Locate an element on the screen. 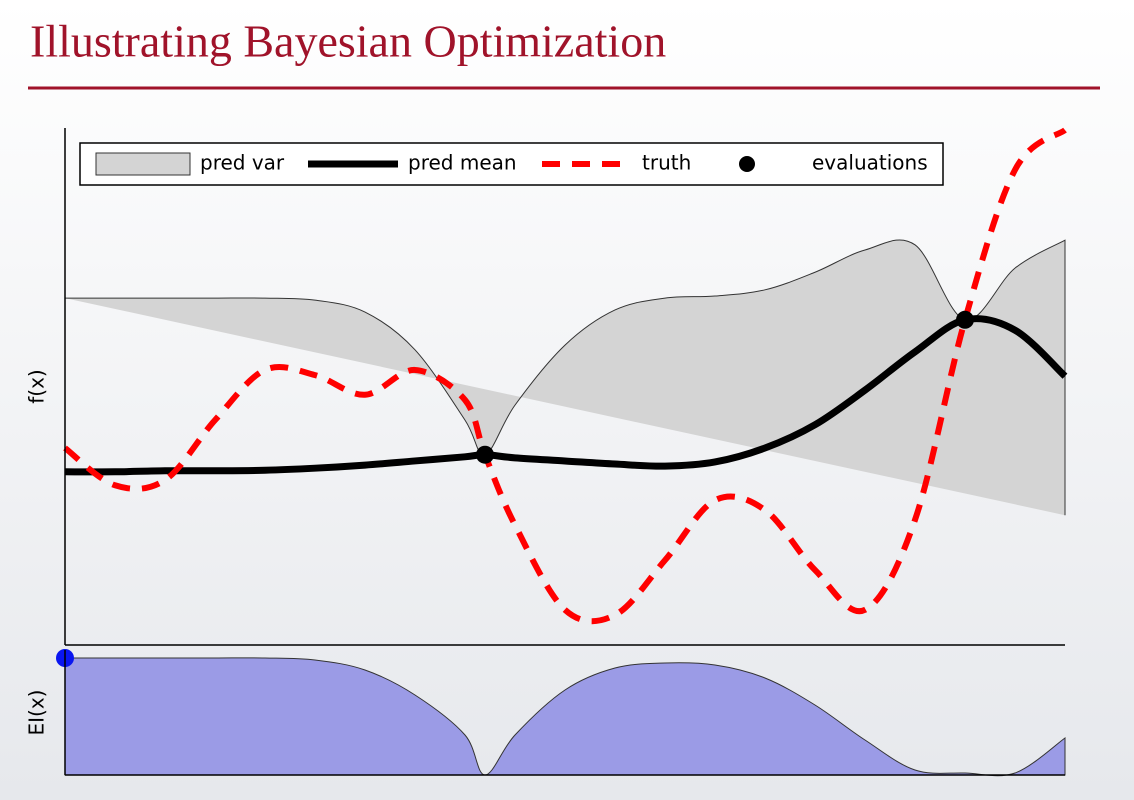 This screenshot has height=800, width=1134. y-axis-label: f(x) is located at coordinates (37, 386).